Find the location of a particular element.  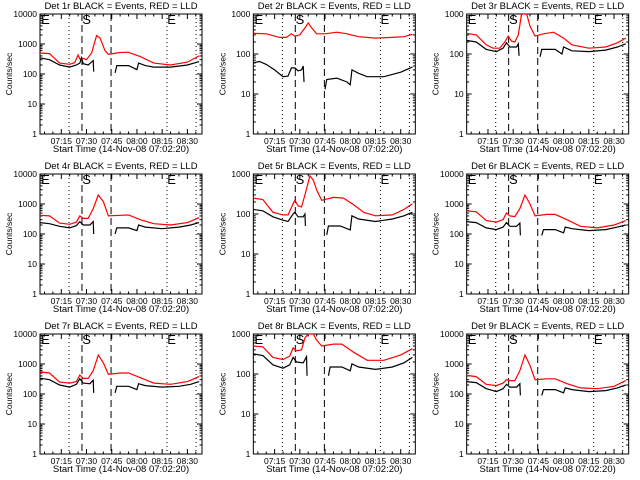

panel-title: Det 9r BLACK = Events, RED = LLD is located at coordinates (547, 326).